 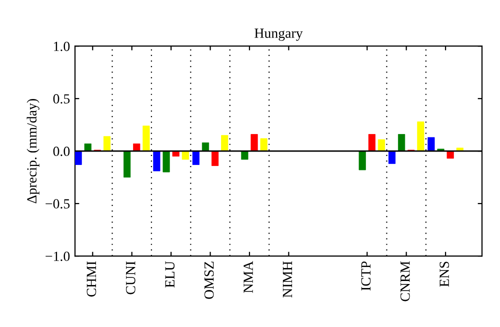 I want to click on y-tick-label: 0.5, so click(x=61, y=99).